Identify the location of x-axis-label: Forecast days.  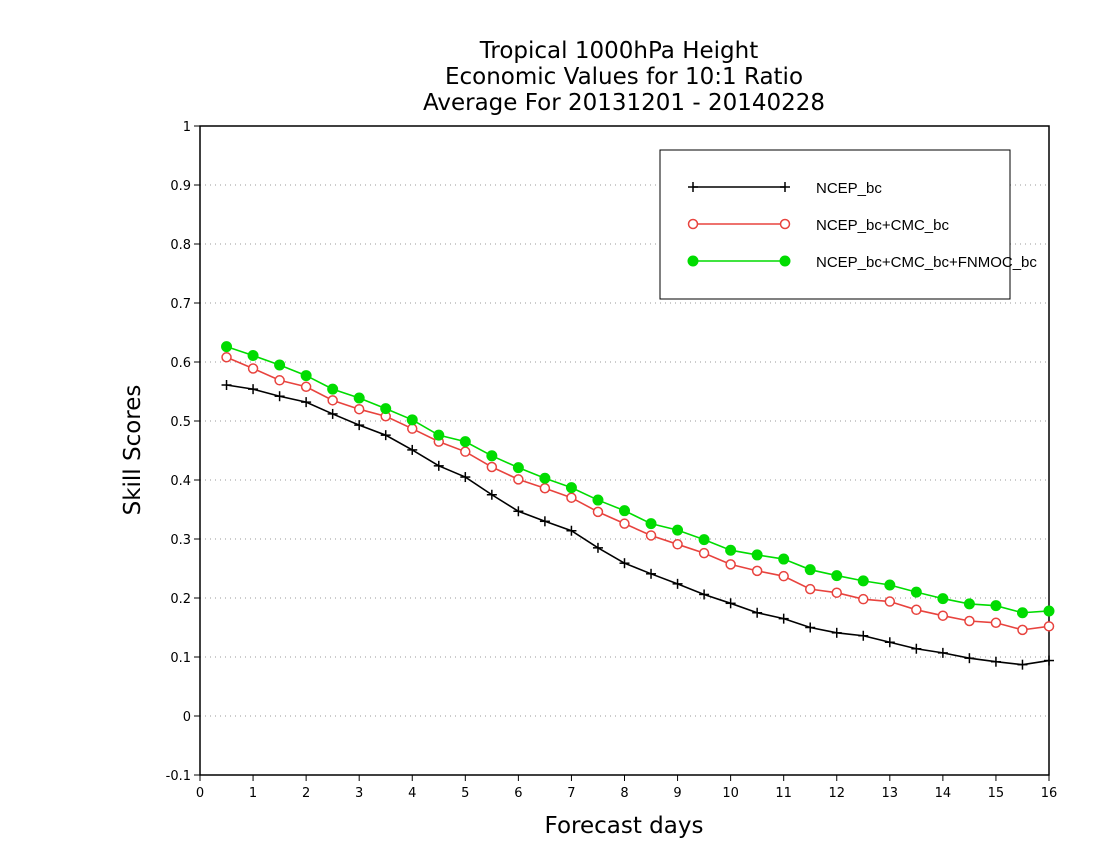
(624, 826).